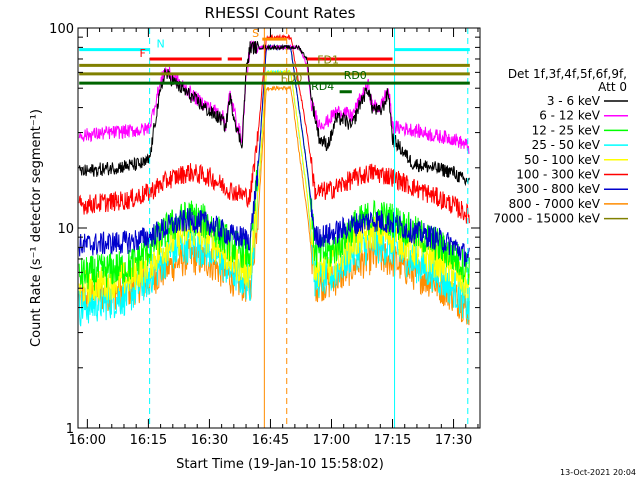 The width and height of the screenshot is (640, 480). What do you see at coordinates (36, 228) in the screenshot?
I see `y-axis-label: Count Rate (s⁻¹ detector segment⁻¹)` at bounding box center [36, 228].